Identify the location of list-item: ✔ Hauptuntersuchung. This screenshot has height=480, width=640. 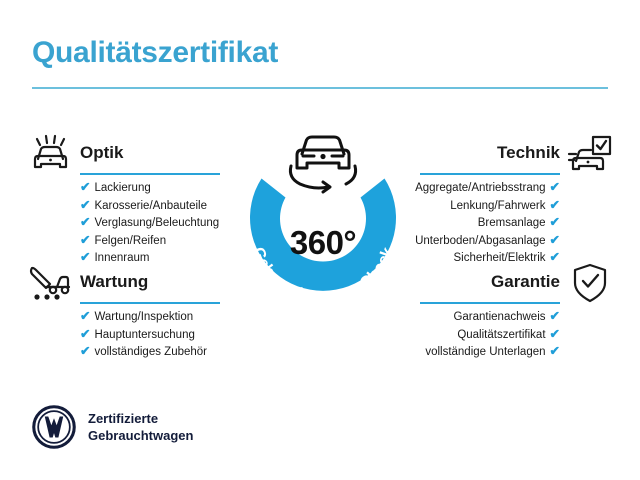
(170, 335).